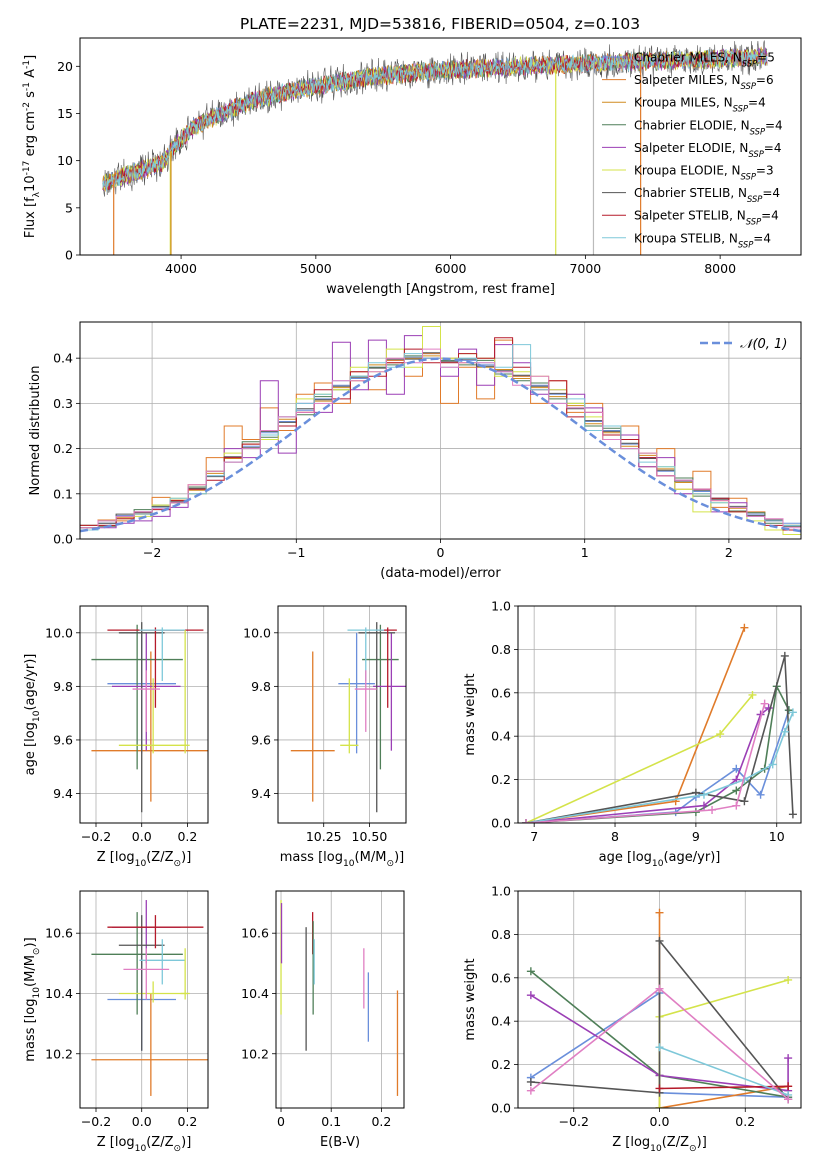 The height and width of the screenshot is (1170, 819). I want to click on weight-vs-age-ylabel: mass weight, so click(470, 714).